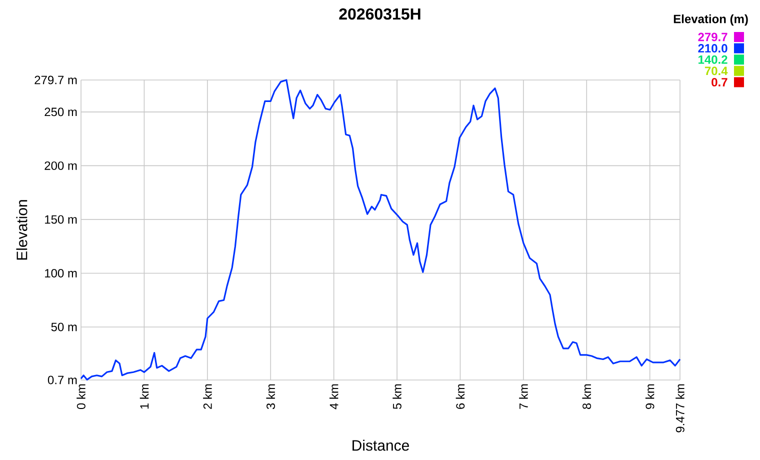 The height and width of the screenshot is (460, 760). I want to click on color-bar-label: 279.7, so click(713, 37).